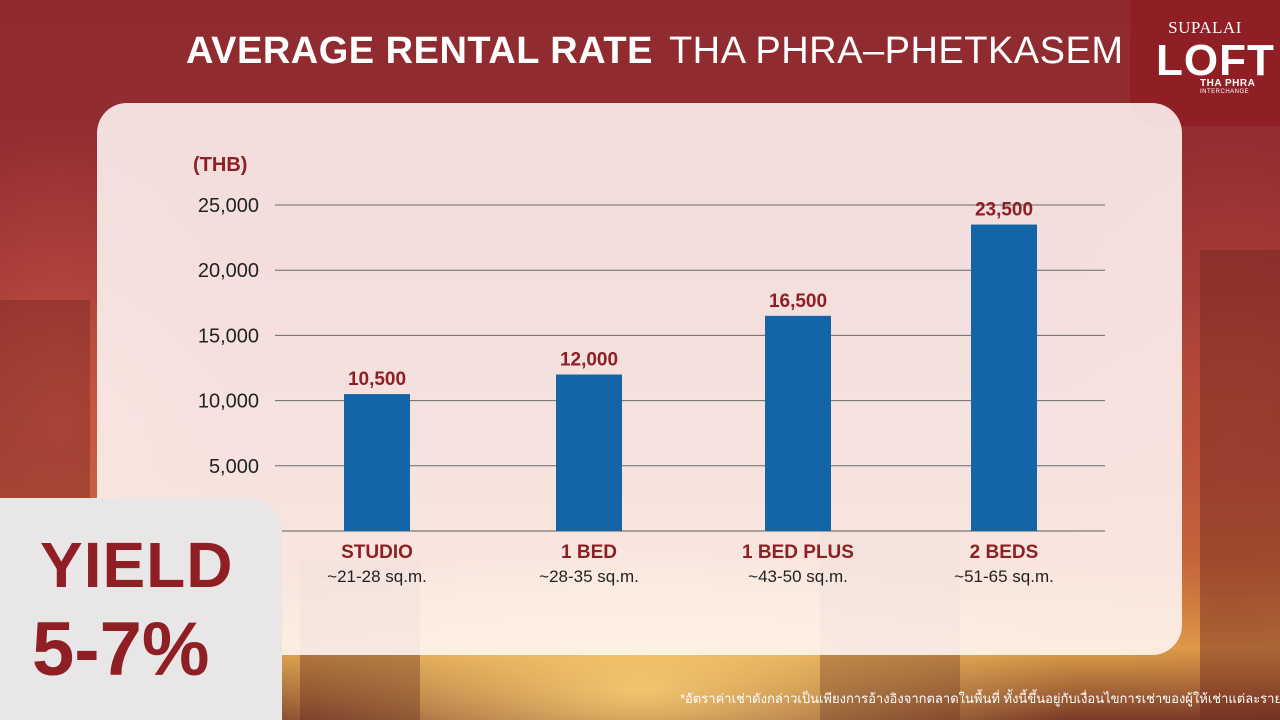 This screenshot has height=720, width=1280. I want to click on y-axis-unit-label: (THB), so click(220, 165).